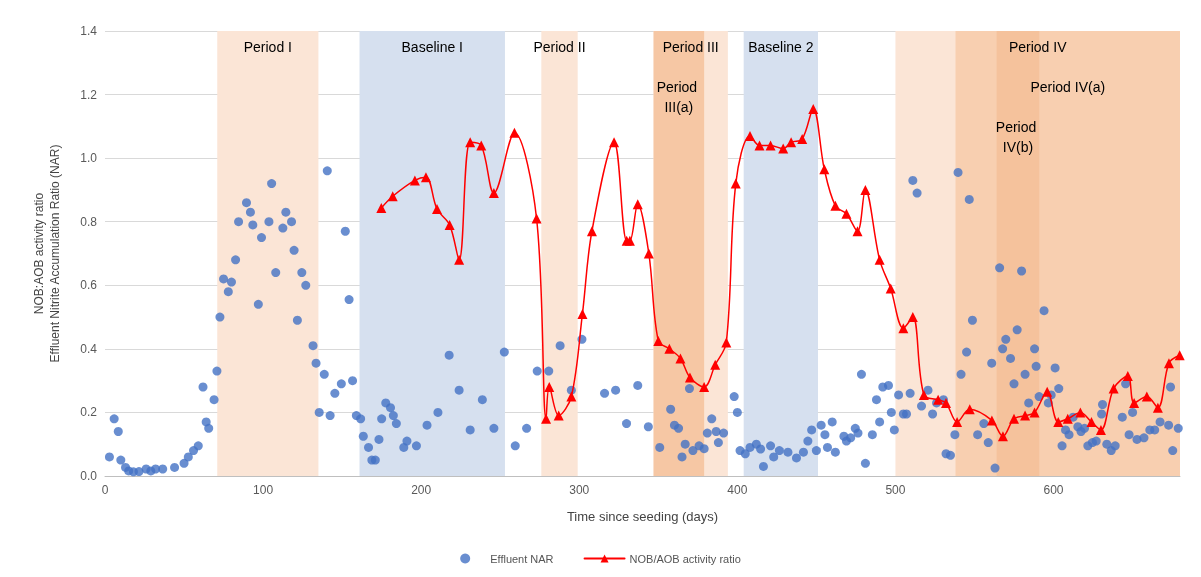 The image size is (1201, 577). I want to click on band-label: Period III(a), so click(679, 97).